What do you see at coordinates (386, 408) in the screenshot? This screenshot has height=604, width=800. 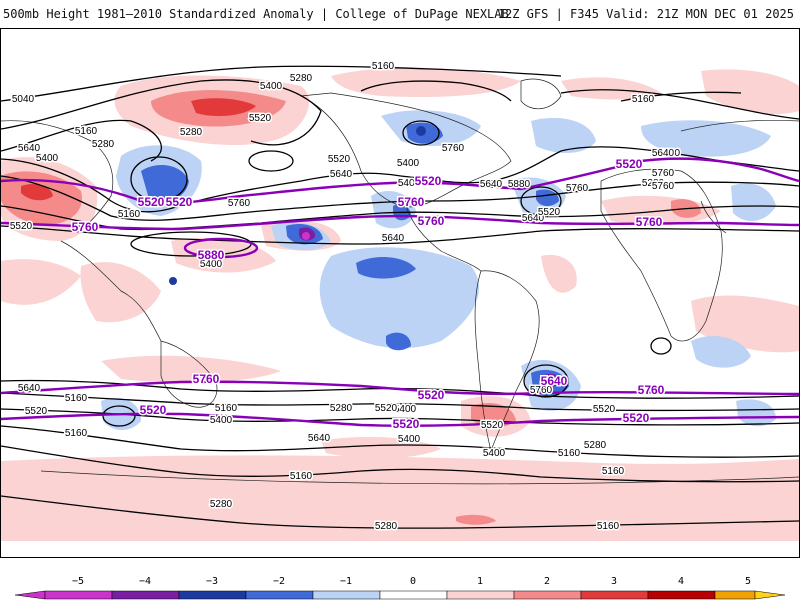 I see `height-label-47: 5520` at bounding box center [386, 408].